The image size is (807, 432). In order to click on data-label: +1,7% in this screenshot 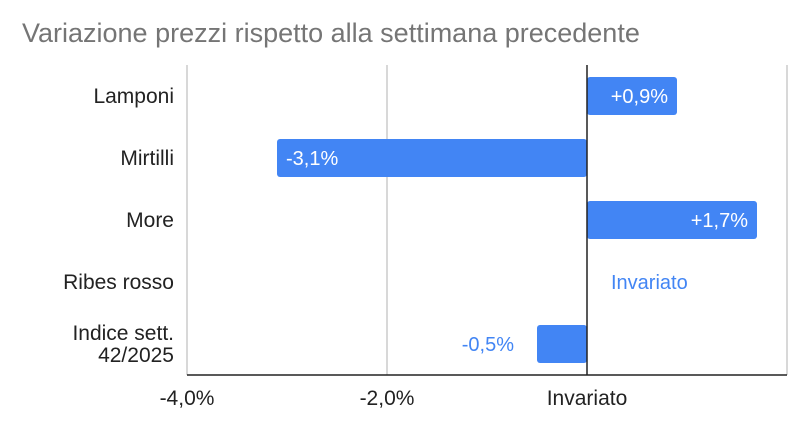, I will do `click(719, 221)`.